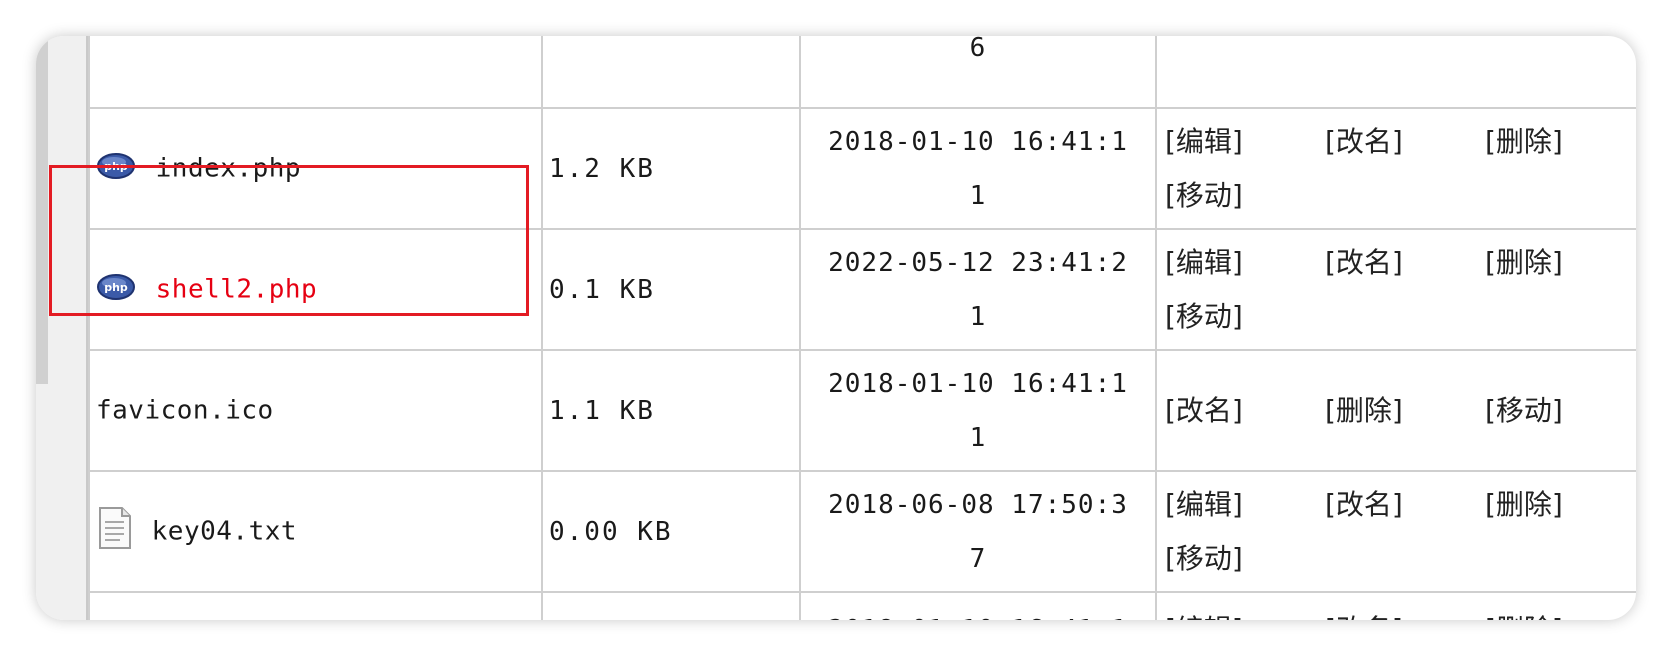 This screenshot has width=1672, height=656. I want to click on file-name: key04.txt, so click(224, 531).